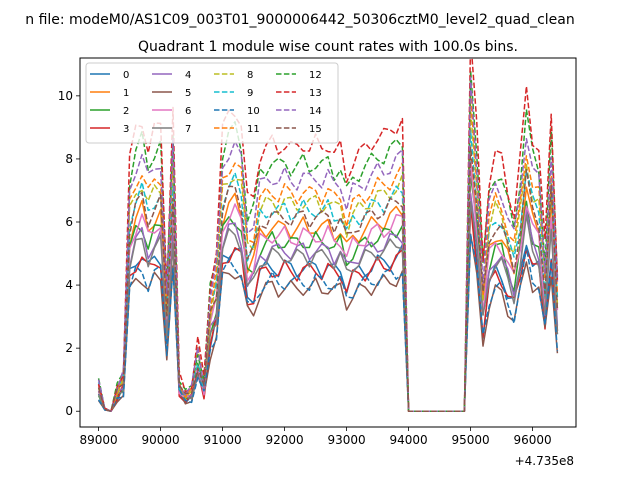 The image size is (640, 480). Describe the element at coordinates (315, 75) in the screenshot. I see `legend-label-12: 12` at that location.